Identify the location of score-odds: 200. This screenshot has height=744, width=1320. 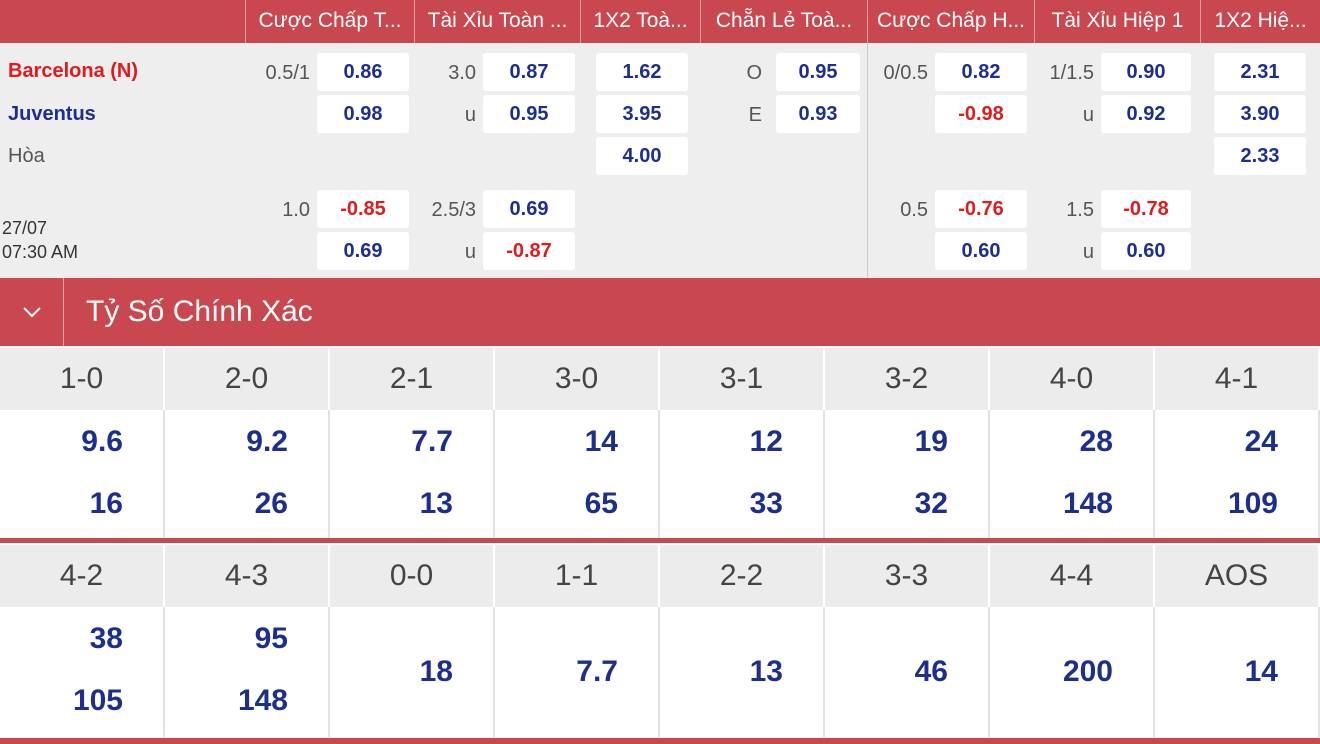
(1087, 671).